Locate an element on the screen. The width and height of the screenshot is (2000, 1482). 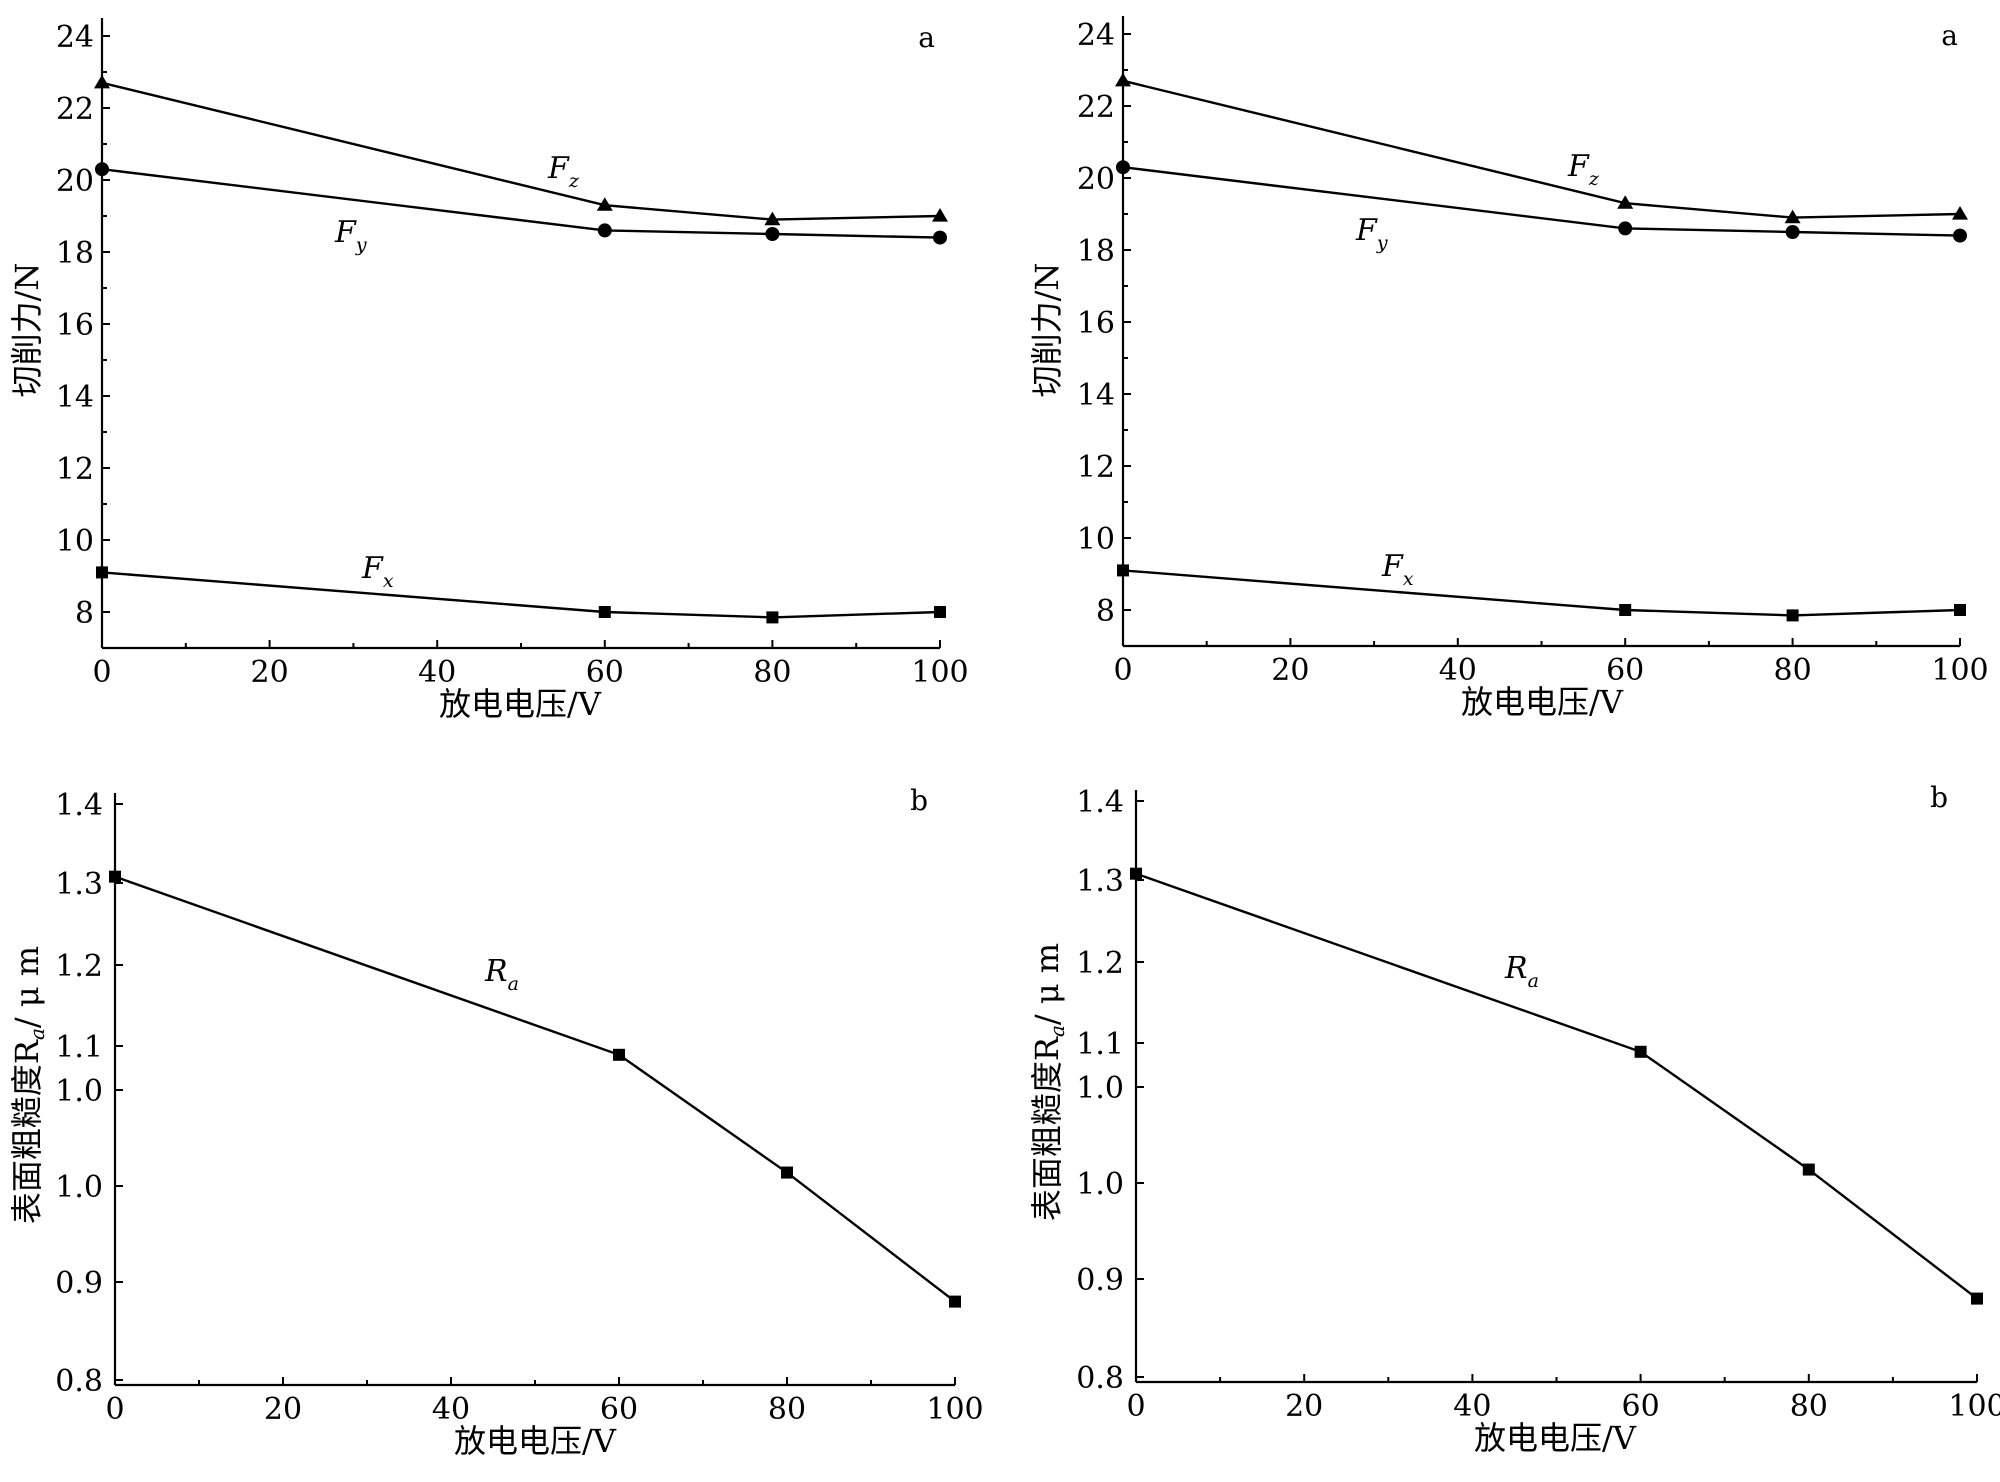
y-tick-label: 22 is located at coordinates (1096, 107).